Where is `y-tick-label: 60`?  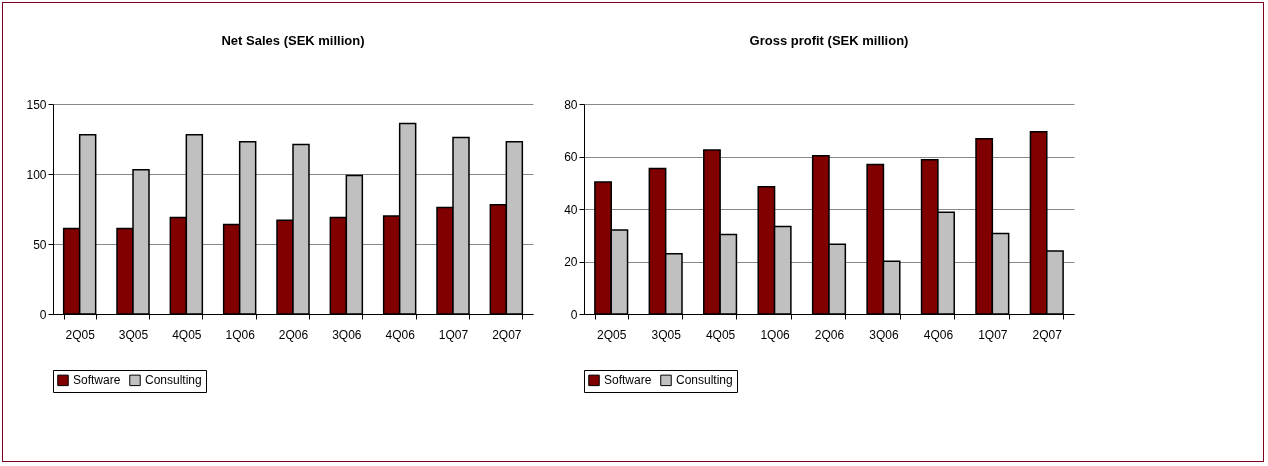 y-tick-label: 60 is located at coordinates (571, 157).